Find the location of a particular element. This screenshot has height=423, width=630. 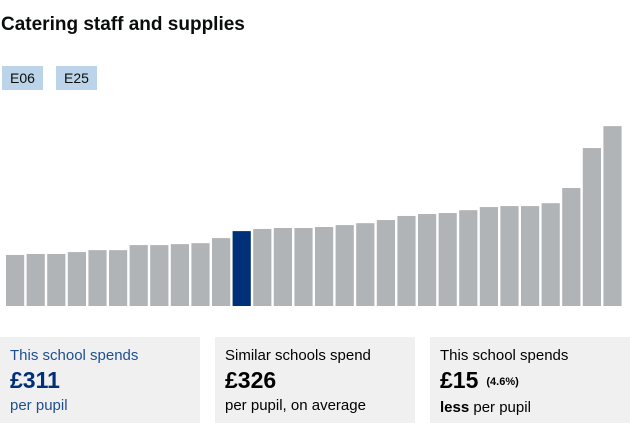

tag-e25: E25 is located at coordinates (76, 78).